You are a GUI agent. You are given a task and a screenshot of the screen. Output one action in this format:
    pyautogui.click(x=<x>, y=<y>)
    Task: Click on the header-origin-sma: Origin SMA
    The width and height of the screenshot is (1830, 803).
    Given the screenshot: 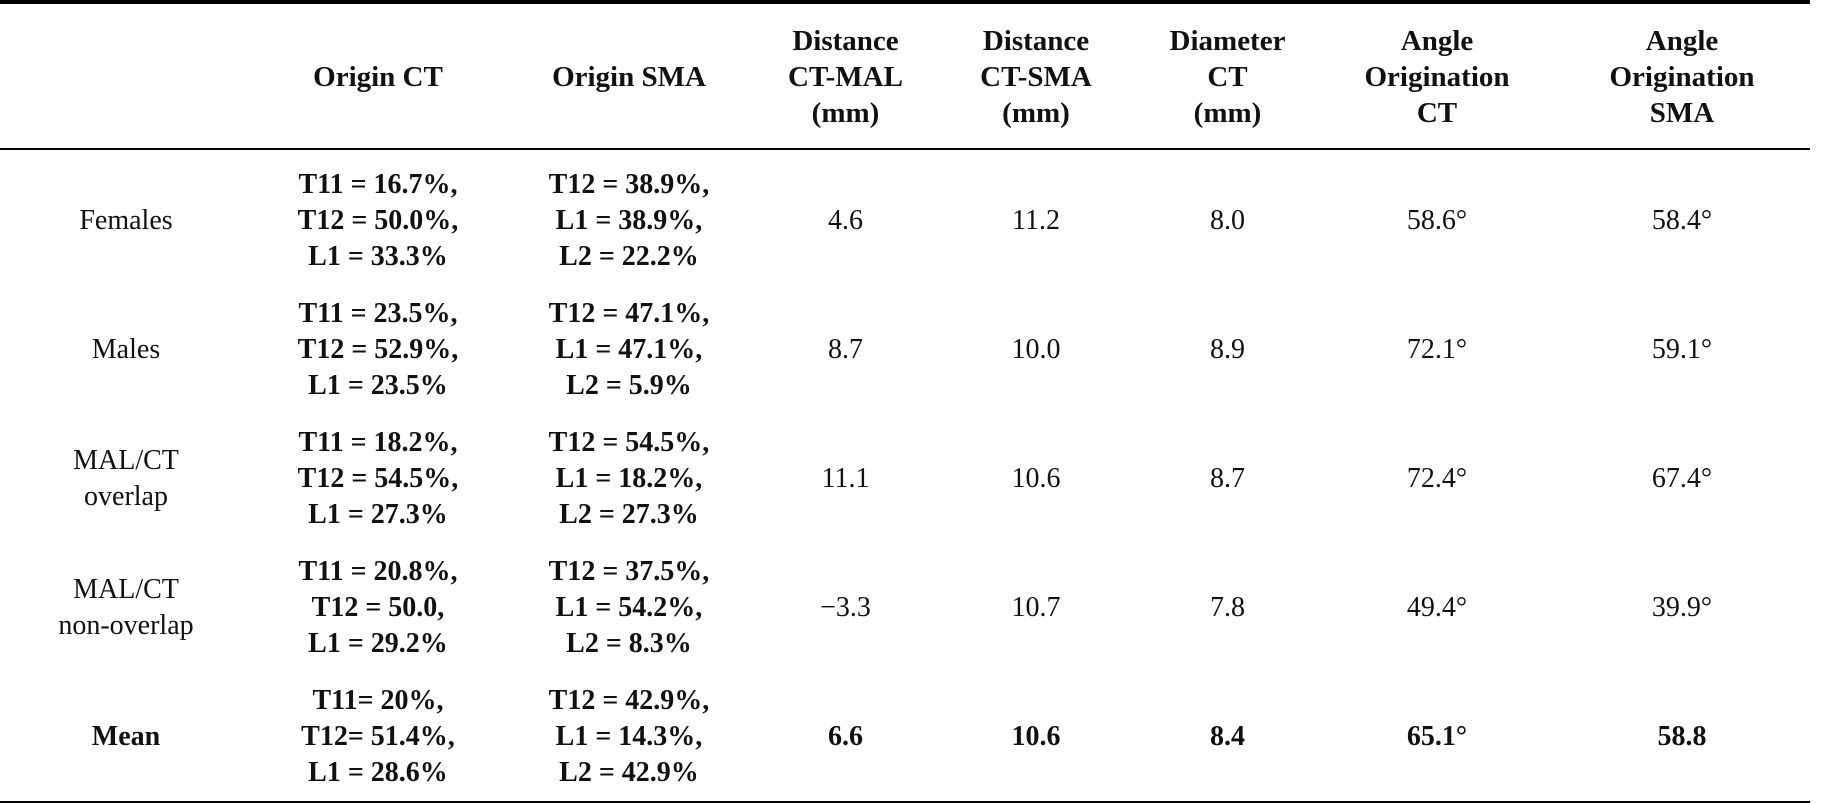 What is the action you would take?
    pyautogui.click(x=629, y=76)
    